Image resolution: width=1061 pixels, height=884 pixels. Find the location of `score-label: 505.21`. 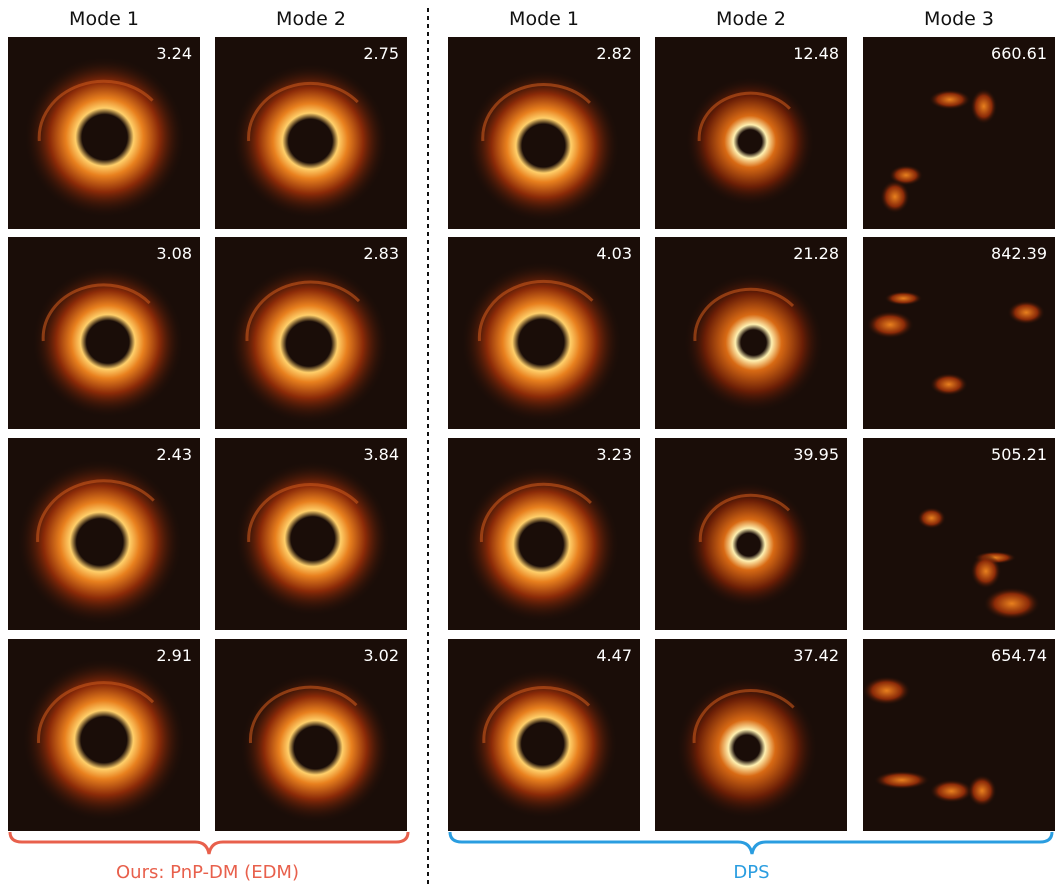

score-label: 505.21 is located at coordinates (1019, 454).